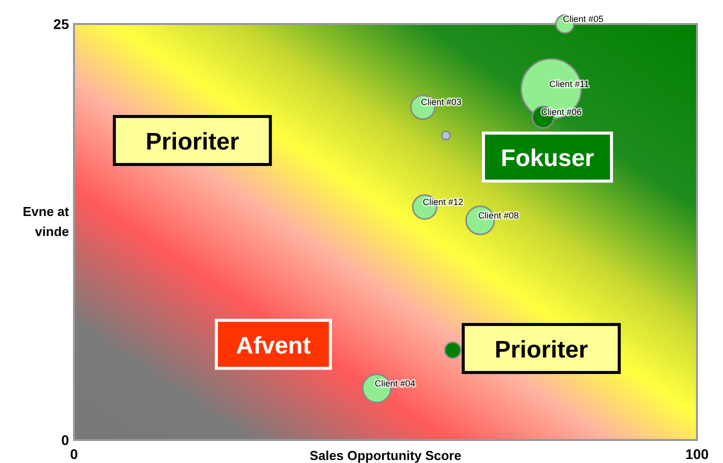 This screenshot has width=723, height=463. What do you see at coordinates (583, 19) in the screenshot?
I see `annotation: Client #05` at bounding box center [583, 19].